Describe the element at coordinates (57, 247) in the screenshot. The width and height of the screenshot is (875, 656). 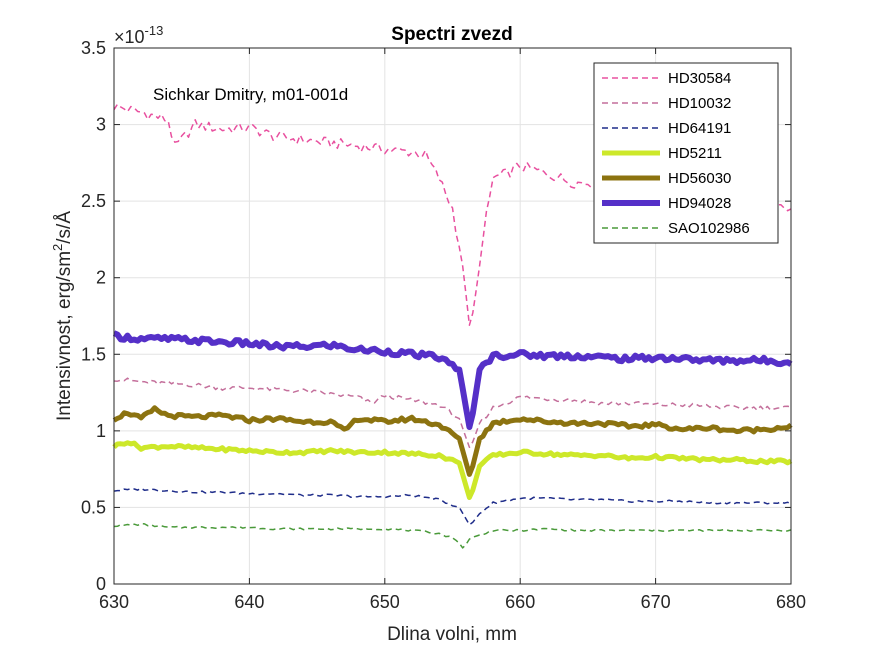
I see `y-axis-title-sup: 2` at that location.